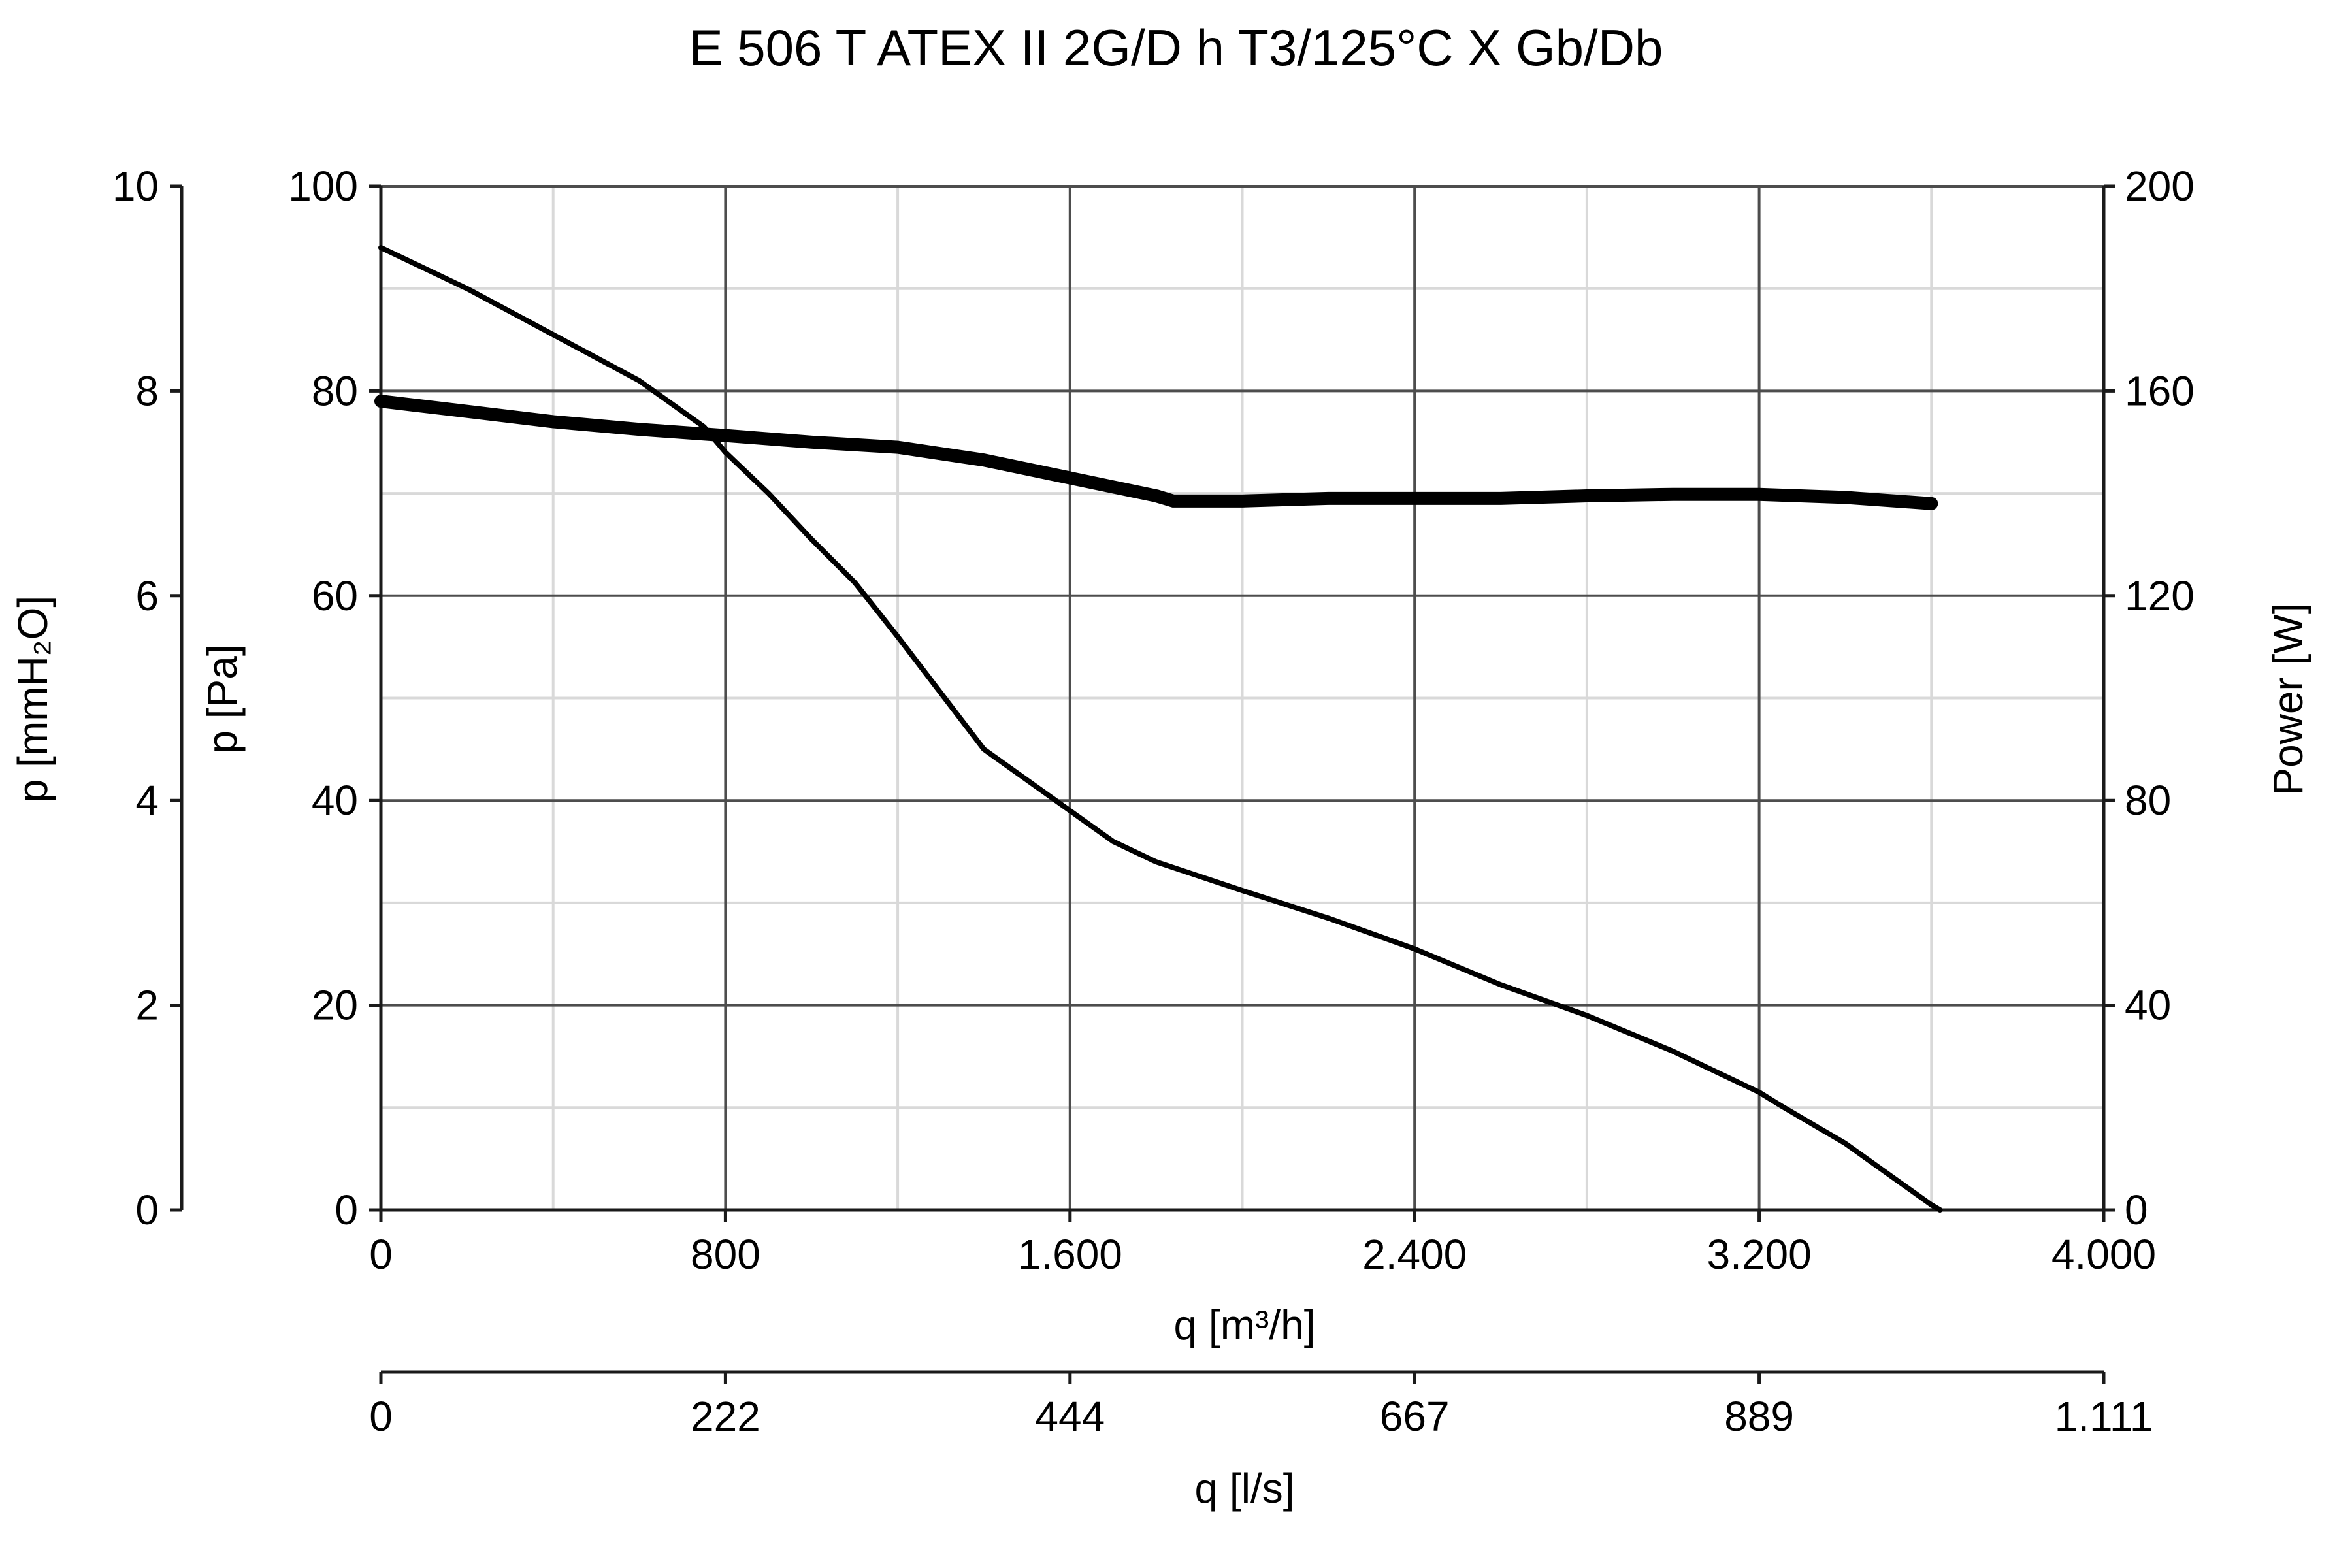 The width and height of the screenshot is (2352, 1568). Describe the element at coordinates (2160, 390) in the screenshot. I see `power-tick-label: 160` at that location.